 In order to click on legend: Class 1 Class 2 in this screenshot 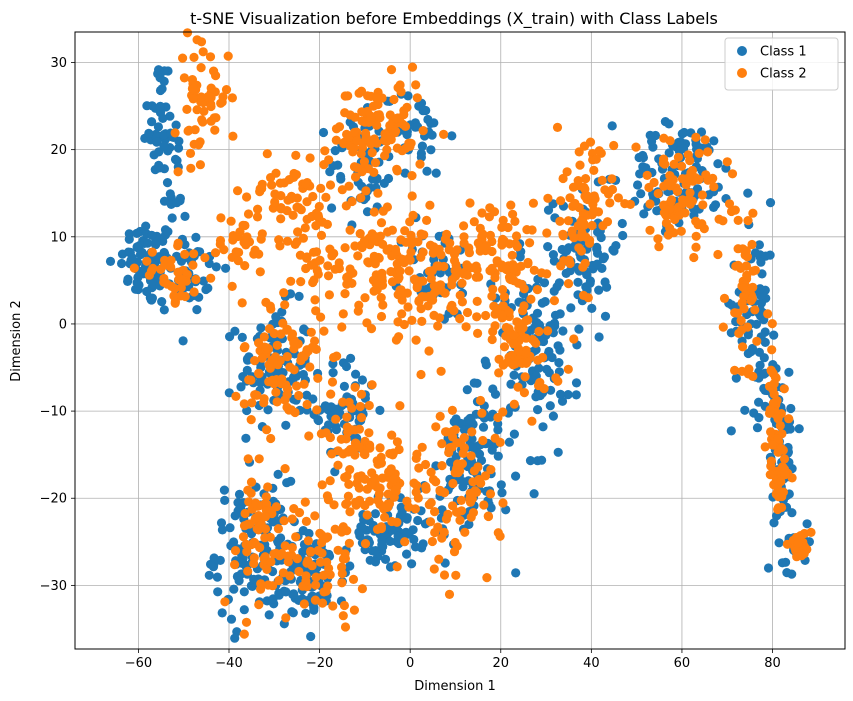, I will do `click(781, 64)`.